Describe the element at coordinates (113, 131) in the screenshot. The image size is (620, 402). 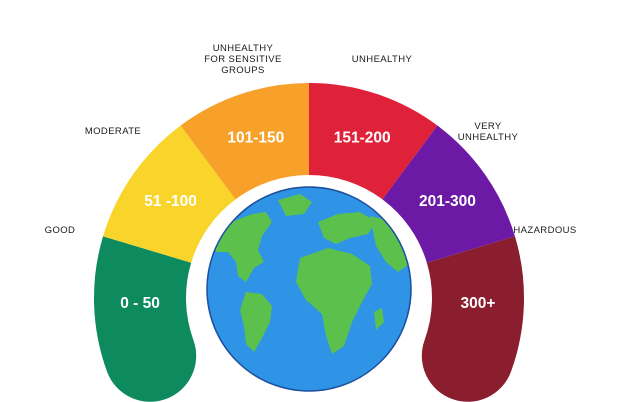
I see `aqi-category-label-2: MODERATE` at that location.